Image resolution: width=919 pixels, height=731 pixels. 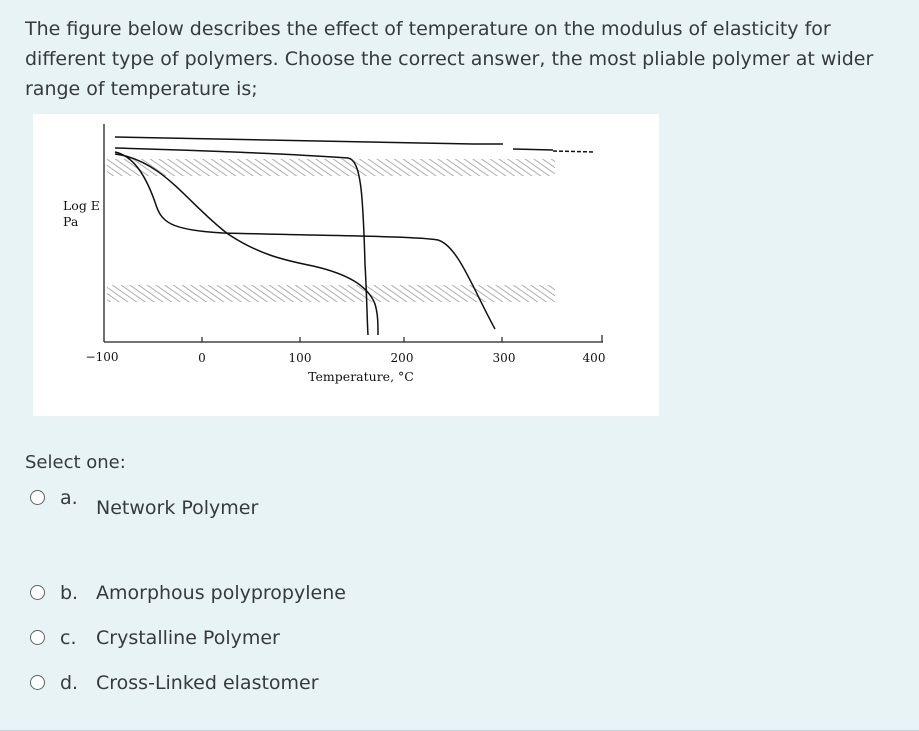 What do you see at coordinates (331, 167) in the screenshot?
I see `upper-hatch-band` at bounding box center [331, 167].